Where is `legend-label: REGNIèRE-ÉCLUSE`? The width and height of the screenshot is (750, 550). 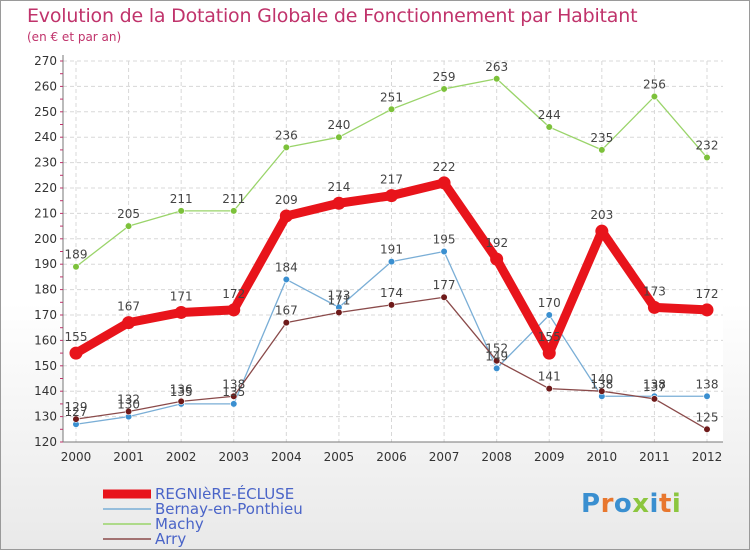
legend-label: REGNIèRE-ÉCLUSE is located at coordinates (224, 493).